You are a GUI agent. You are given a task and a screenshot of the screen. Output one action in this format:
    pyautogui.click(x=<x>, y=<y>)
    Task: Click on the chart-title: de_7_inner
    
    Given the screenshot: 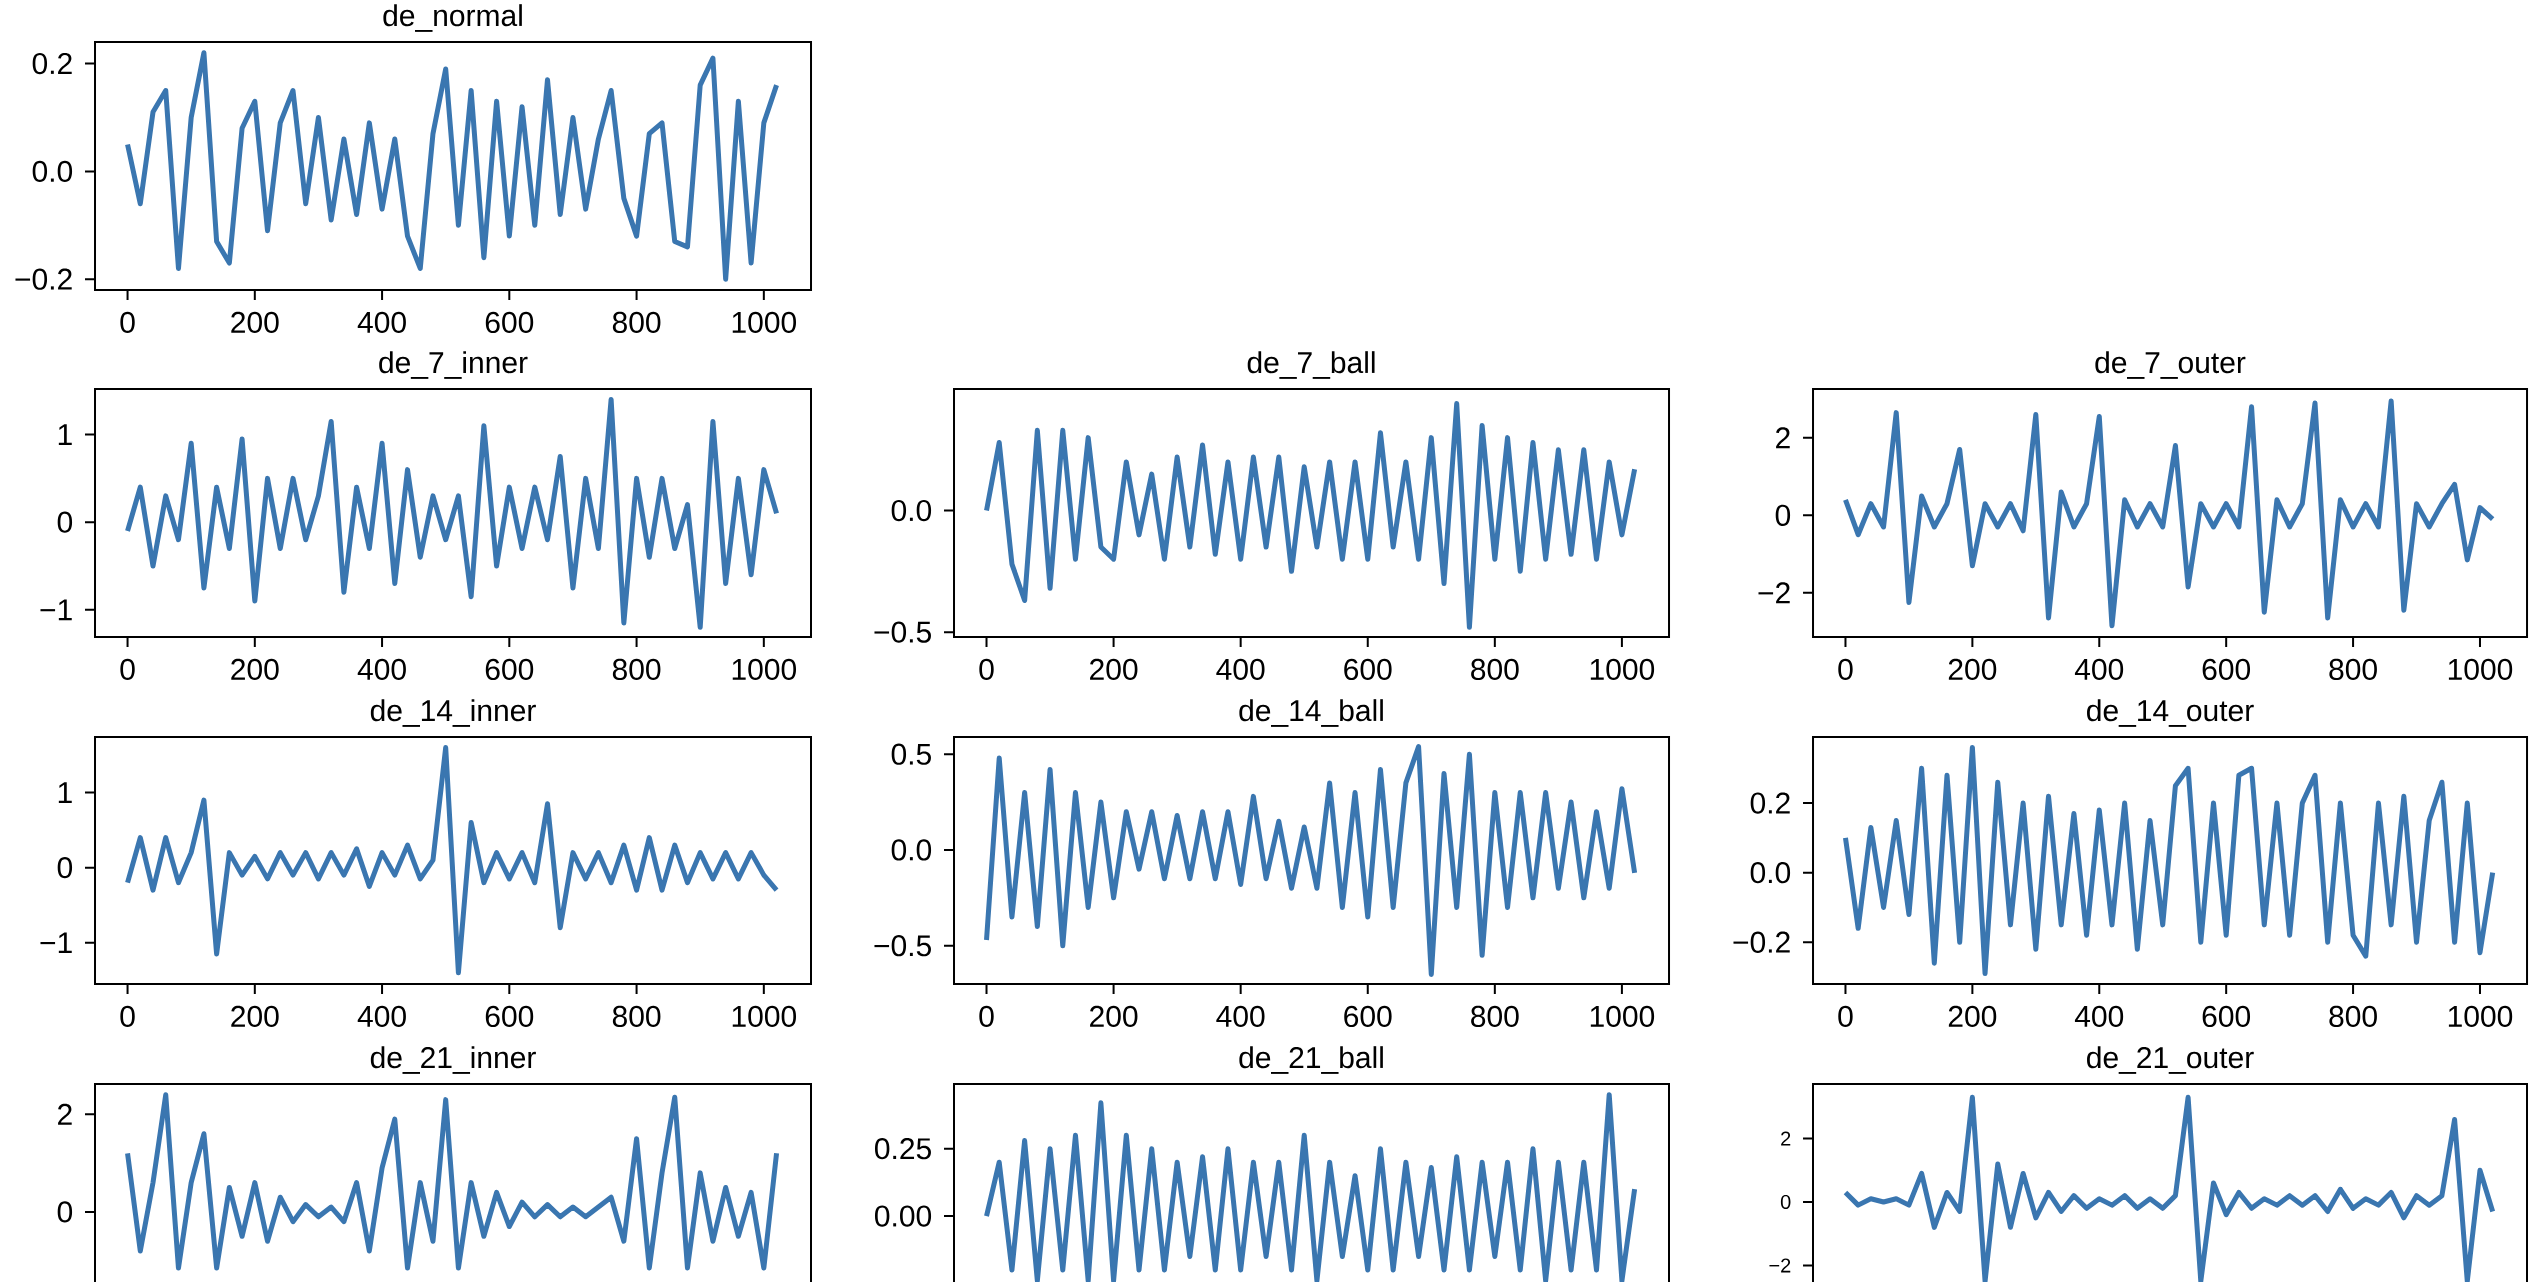 What is the action you would take?
    pyautogui.click(x=453, y=365)
    